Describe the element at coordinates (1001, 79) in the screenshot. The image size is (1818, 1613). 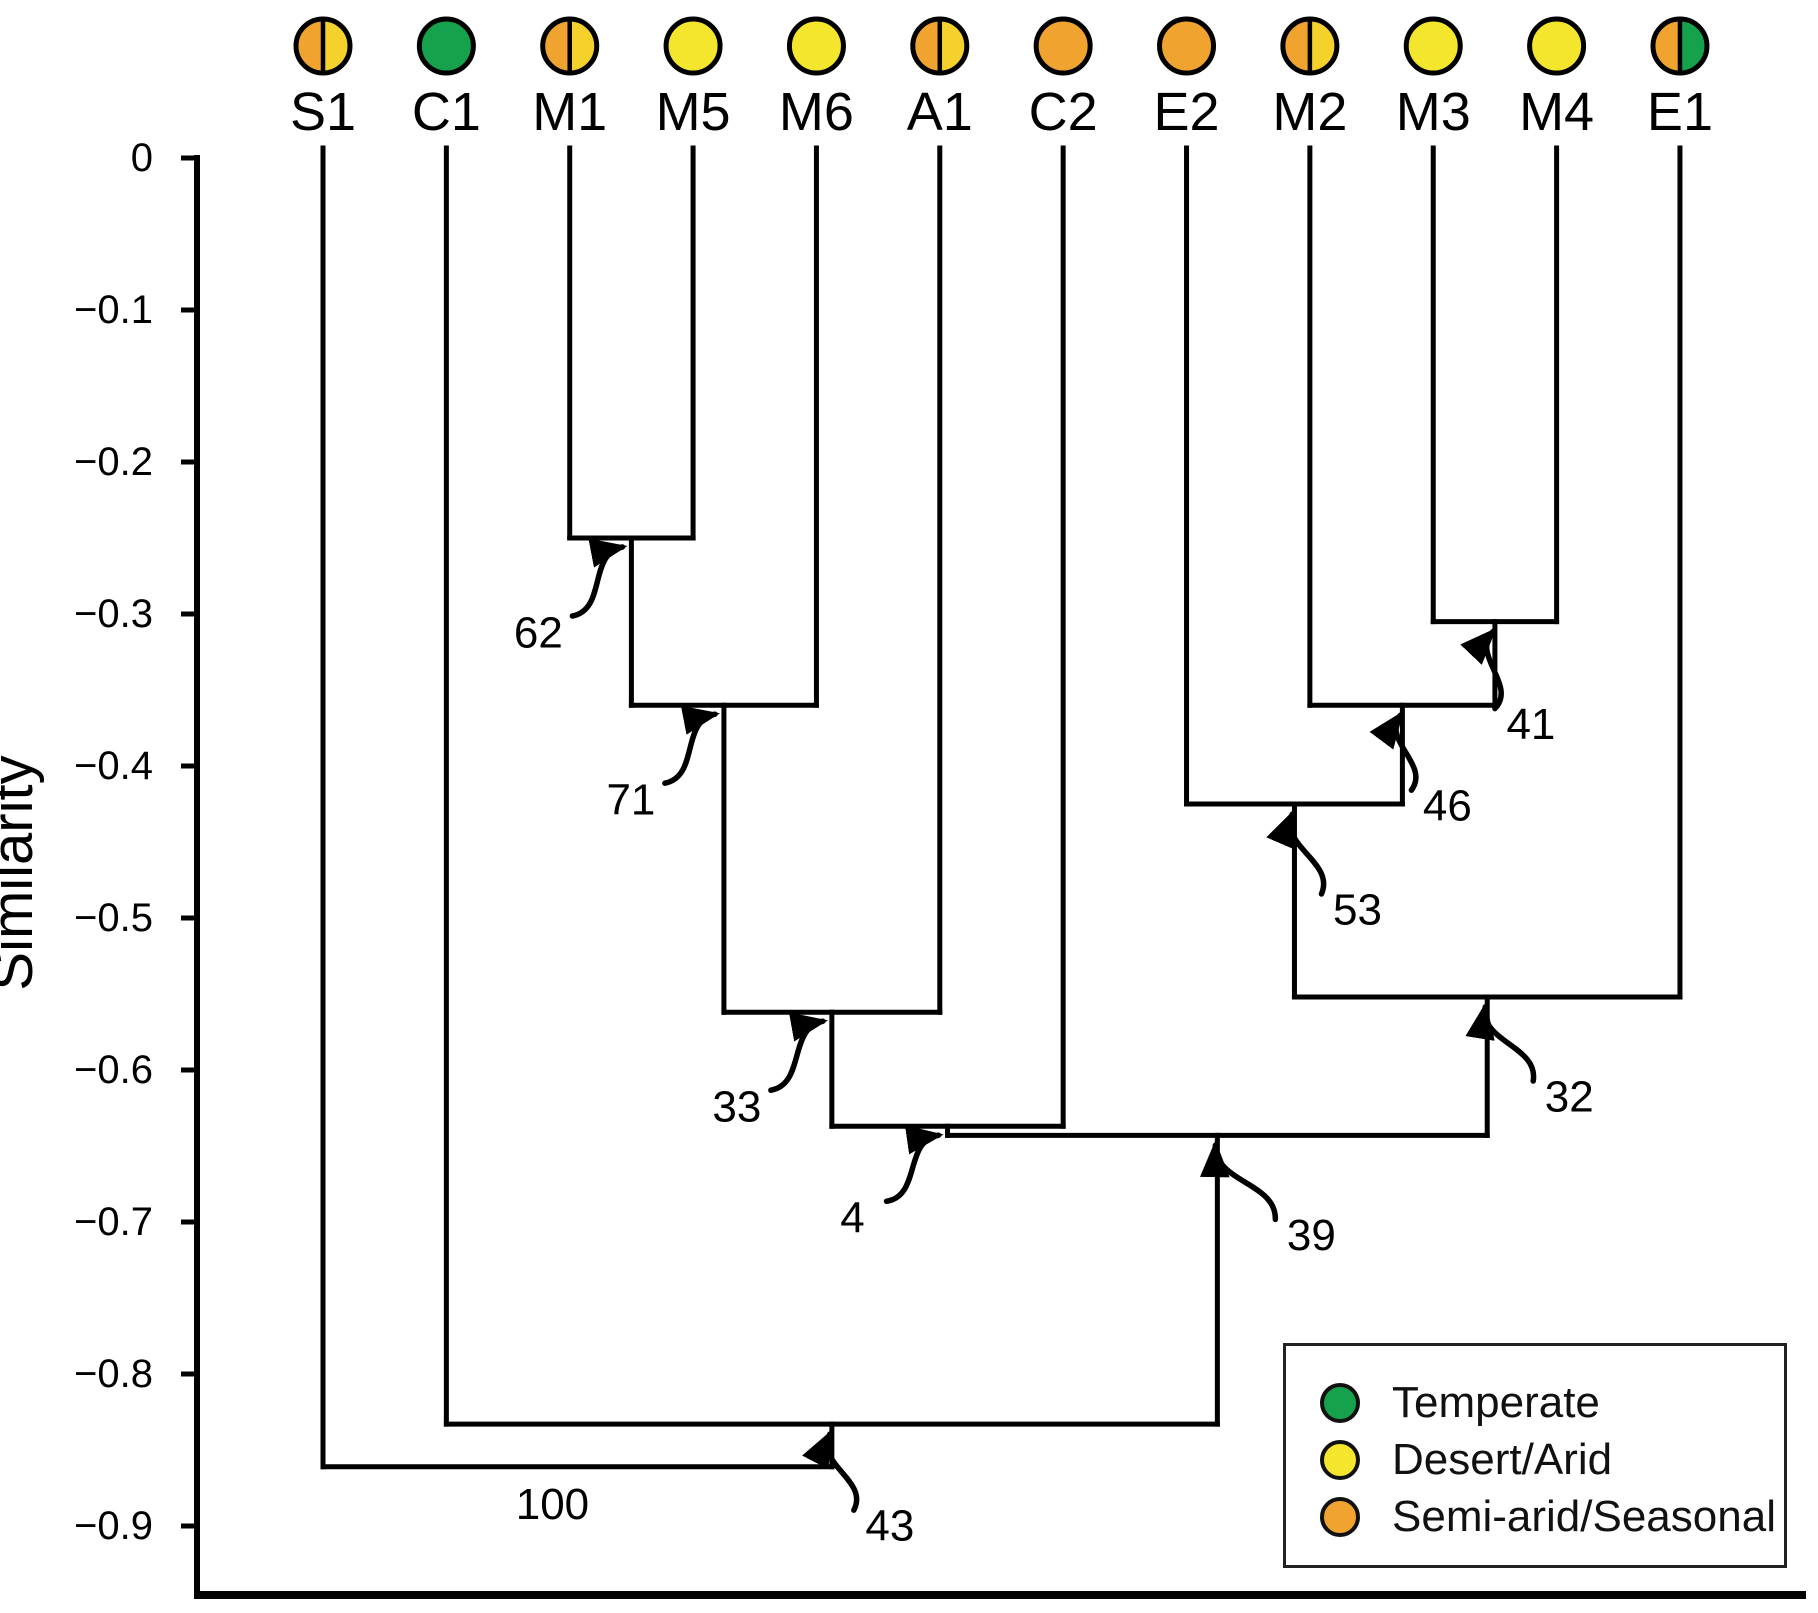
I see `leaf-row: S1 C1 M1 M5 M6 A1 C2 E2 M2 M3 M4 E1` at that location.